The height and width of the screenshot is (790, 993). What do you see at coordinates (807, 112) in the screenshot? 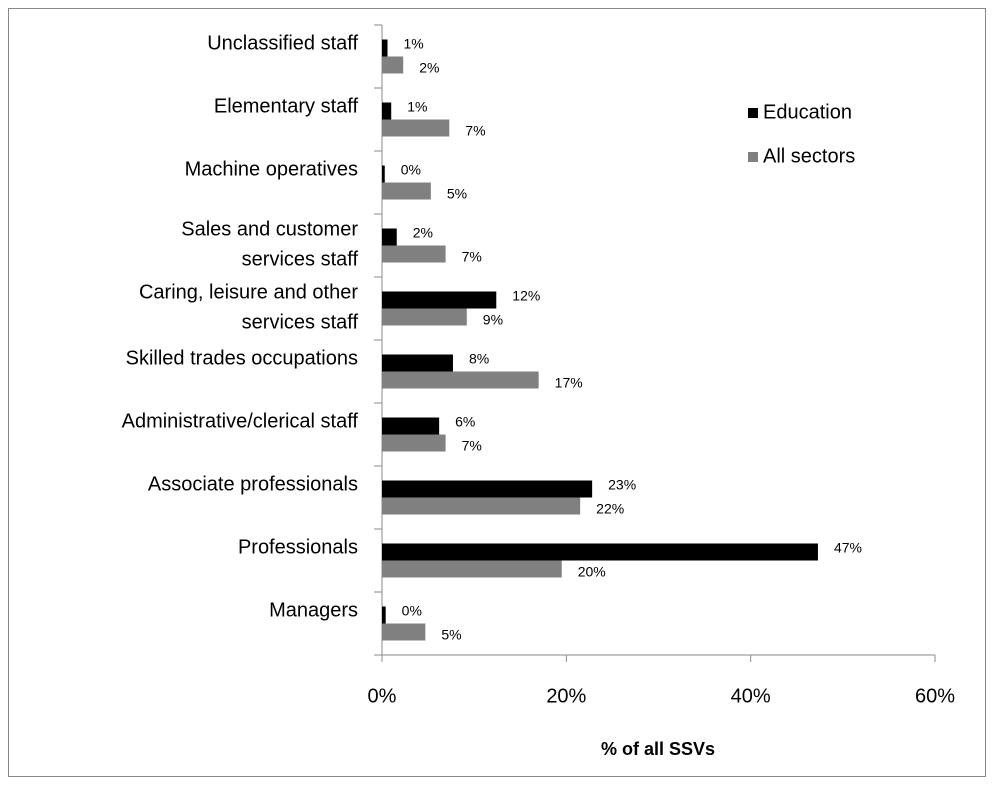
I see `legend-label: Education` at bounding box center [807, 112].